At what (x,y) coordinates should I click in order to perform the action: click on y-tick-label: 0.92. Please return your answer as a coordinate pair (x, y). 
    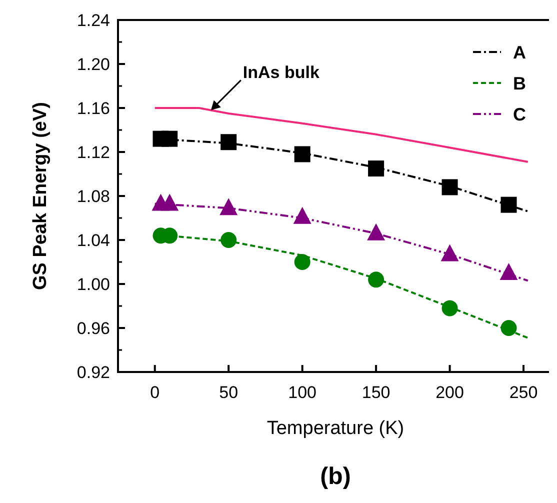
    Looking at the image, I should click on (93, 372).